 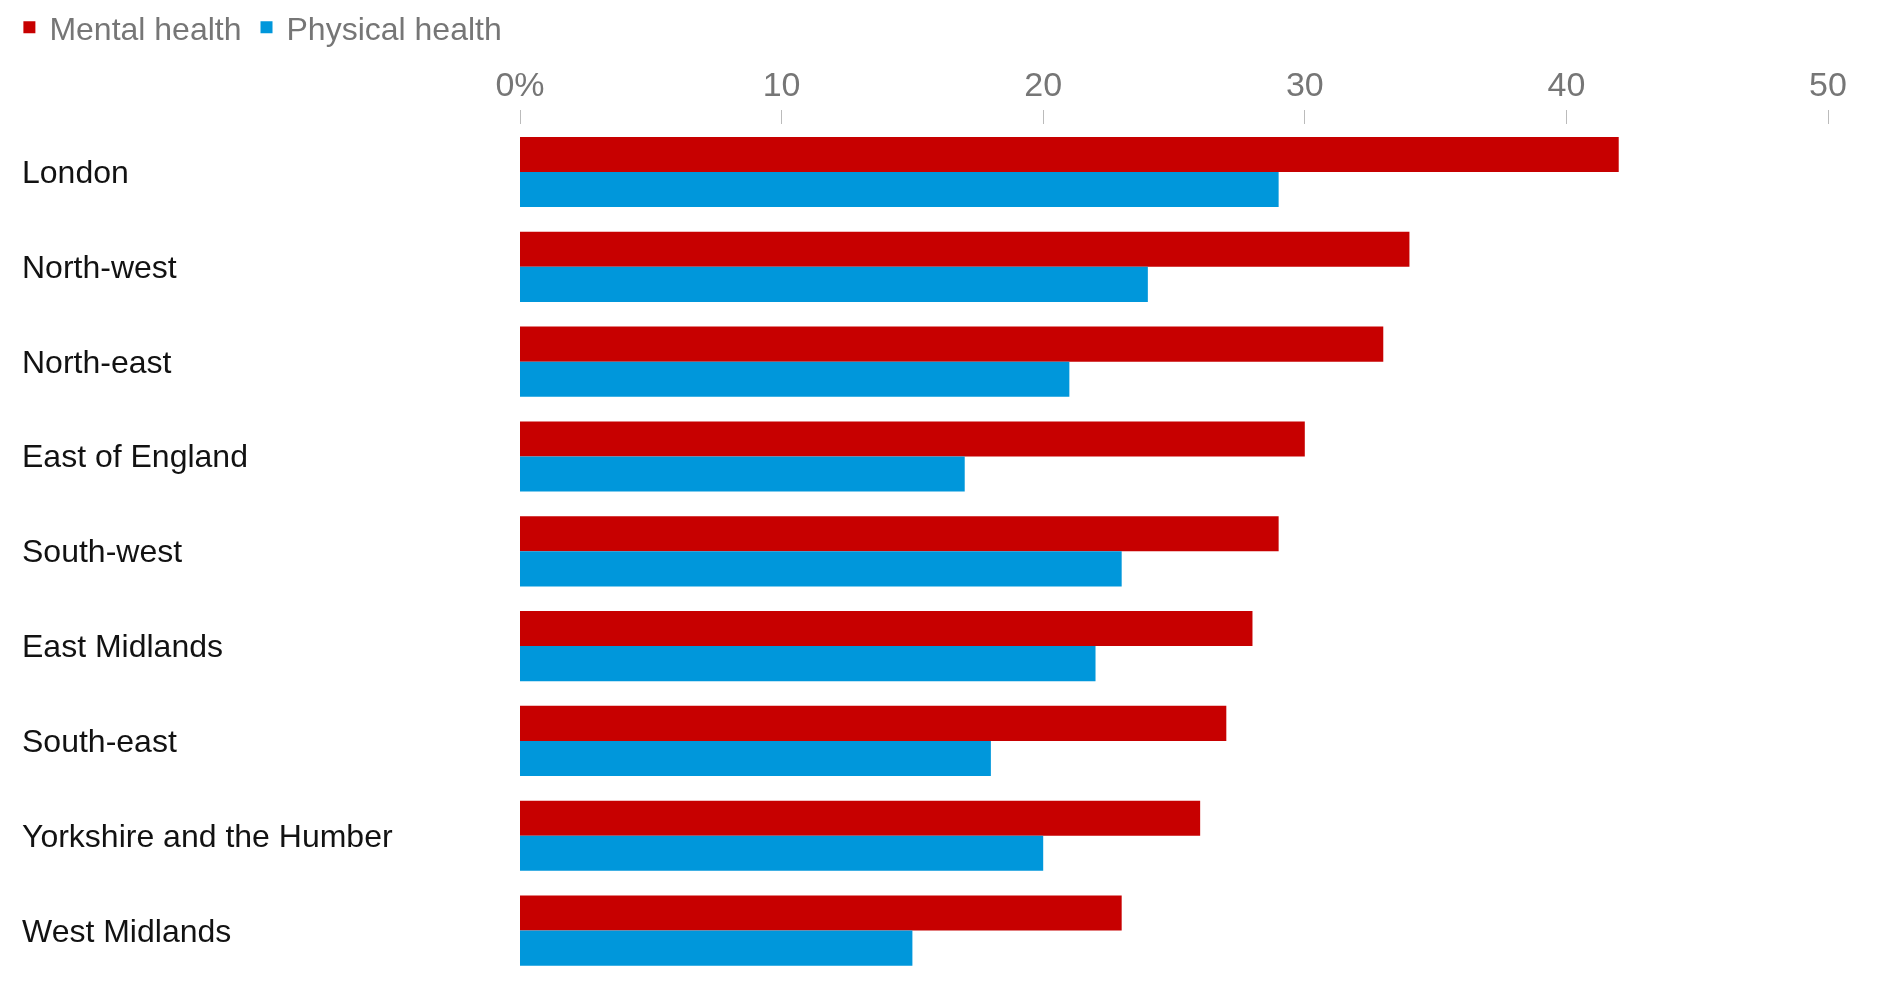 What do you see at coordinates (75, 172) in the screenshot?
I see `y-tick-label: London` at bounding box center [75, 172].